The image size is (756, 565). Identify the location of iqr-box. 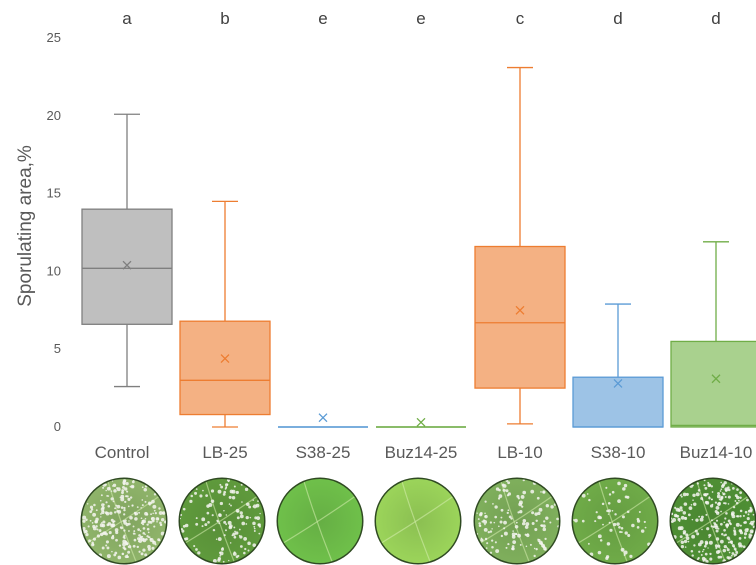
(127, 266).